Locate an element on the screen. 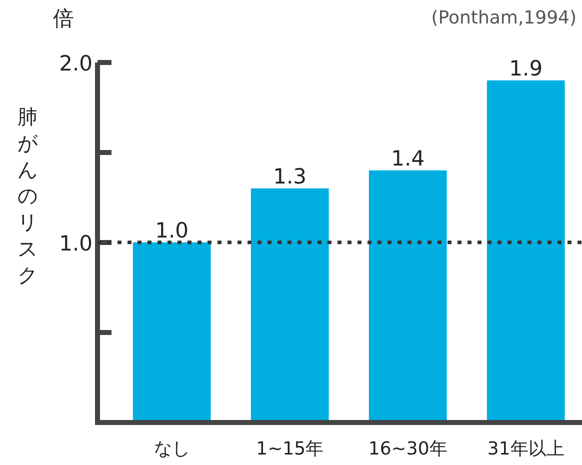 This screenshot has height=465, width=582. x-tick-label: なし is located at coordinates (172, 449).